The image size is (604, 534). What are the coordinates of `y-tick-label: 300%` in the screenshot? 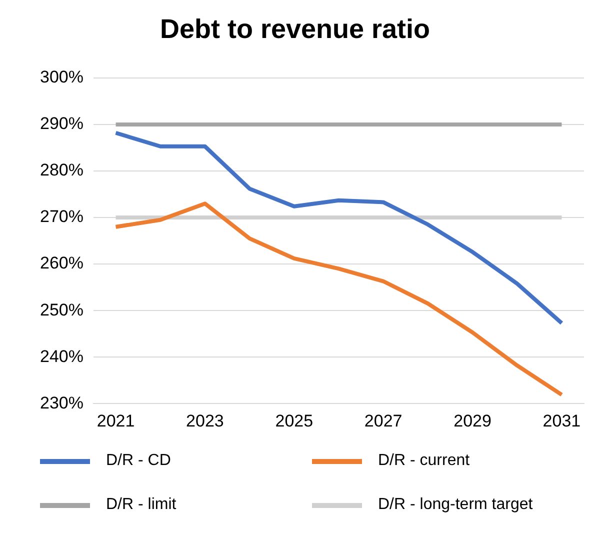 It's located at (62, 77).